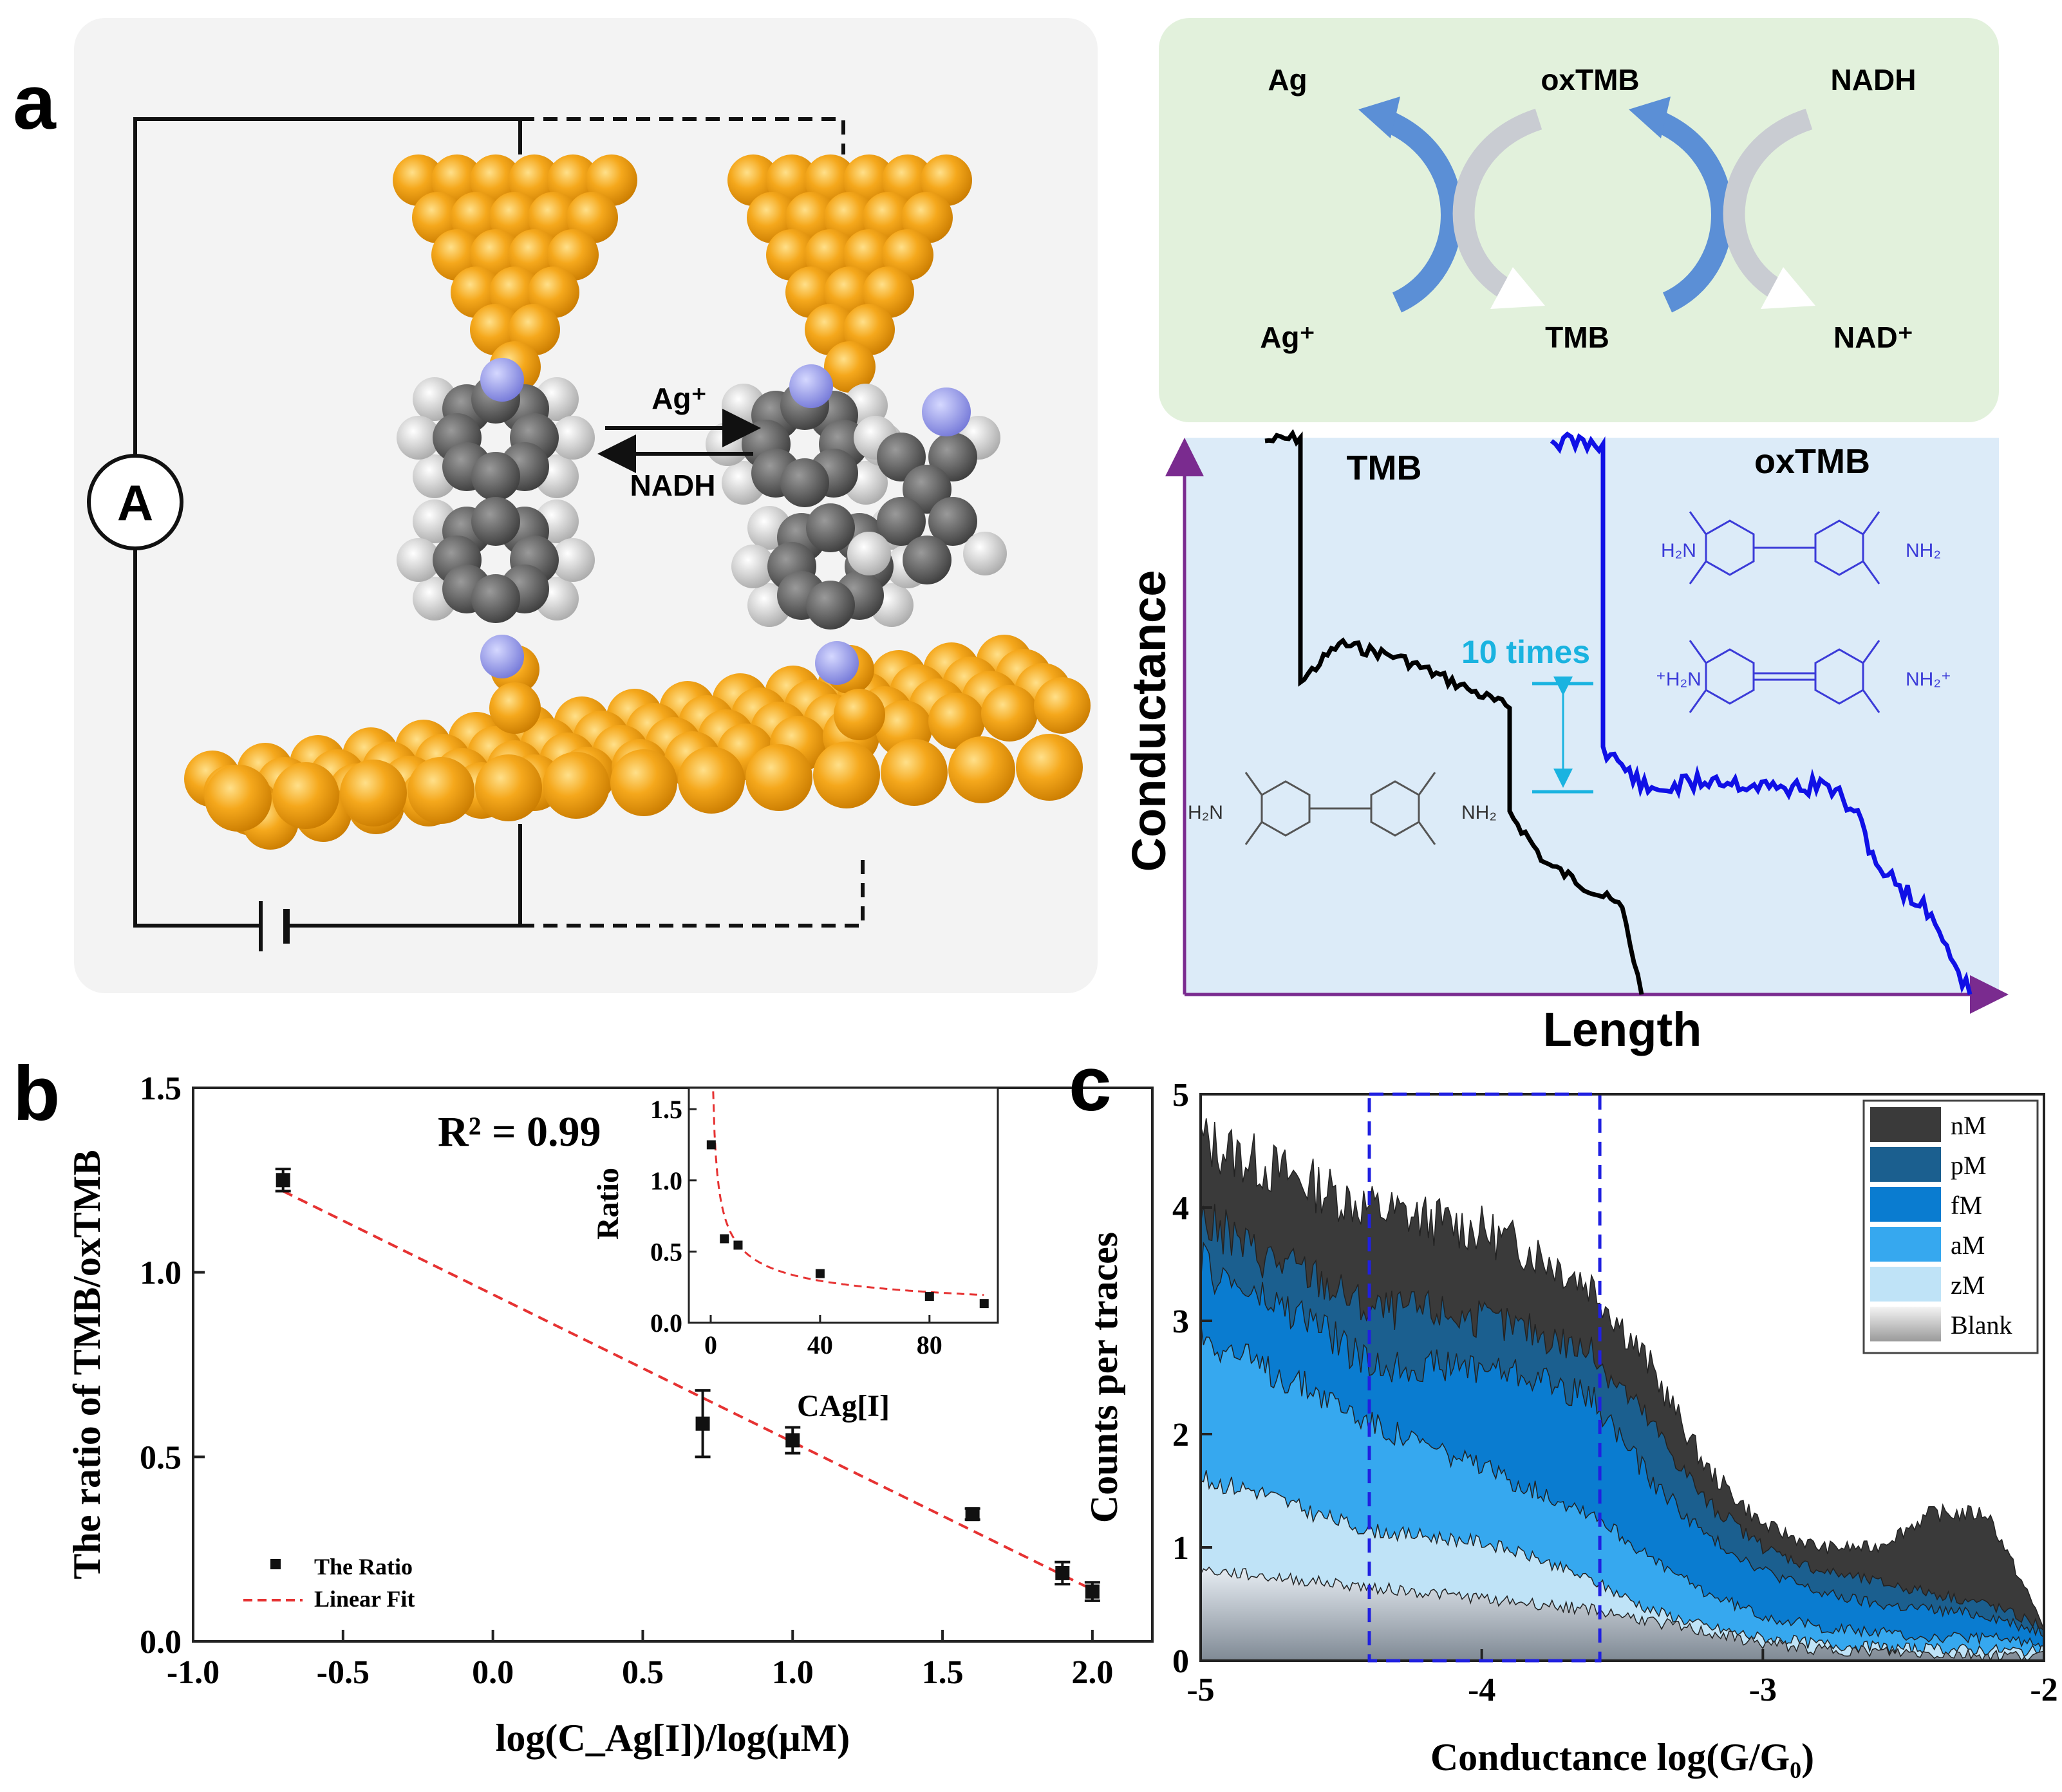 The image size is (2062, 1792). I want to click on legend-swatch-nM, so click(1906, 1124).